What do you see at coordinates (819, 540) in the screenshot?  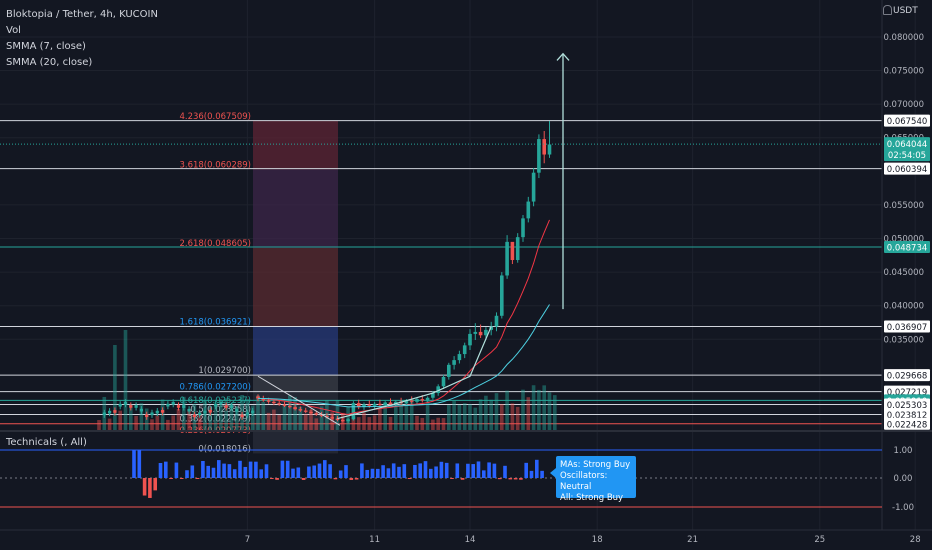 I see `x-tick-label: 25` at bounding box center [819, 540].